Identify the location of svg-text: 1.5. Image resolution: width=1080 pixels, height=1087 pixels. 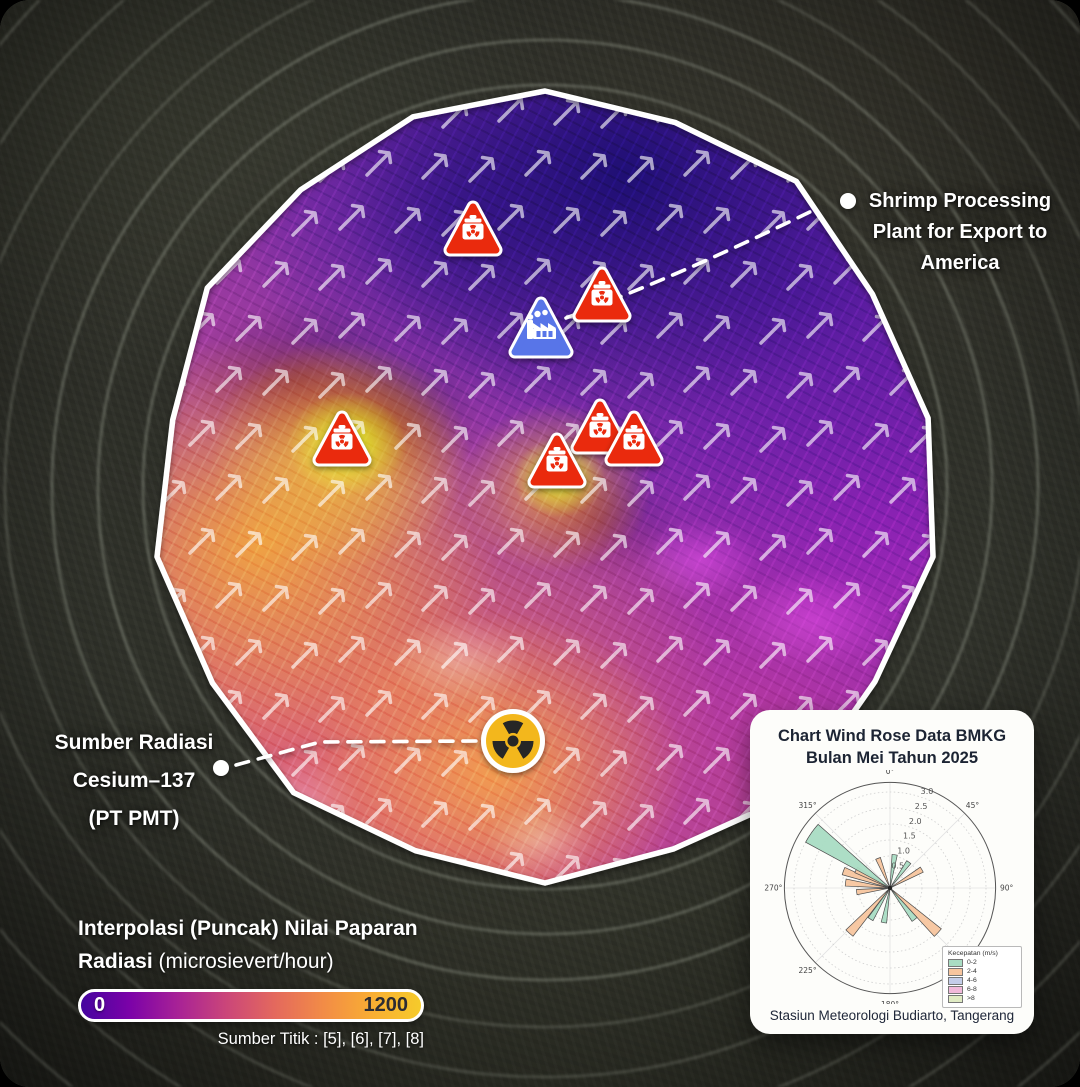
(909, 836).